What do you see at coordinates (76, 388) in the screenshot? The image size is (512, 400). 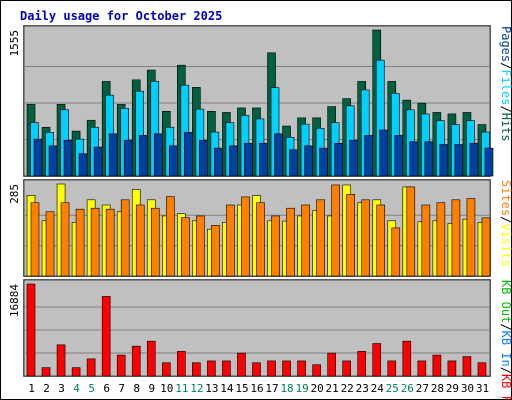 I see `day-label-4: 4` at bounding box center [76, 388].